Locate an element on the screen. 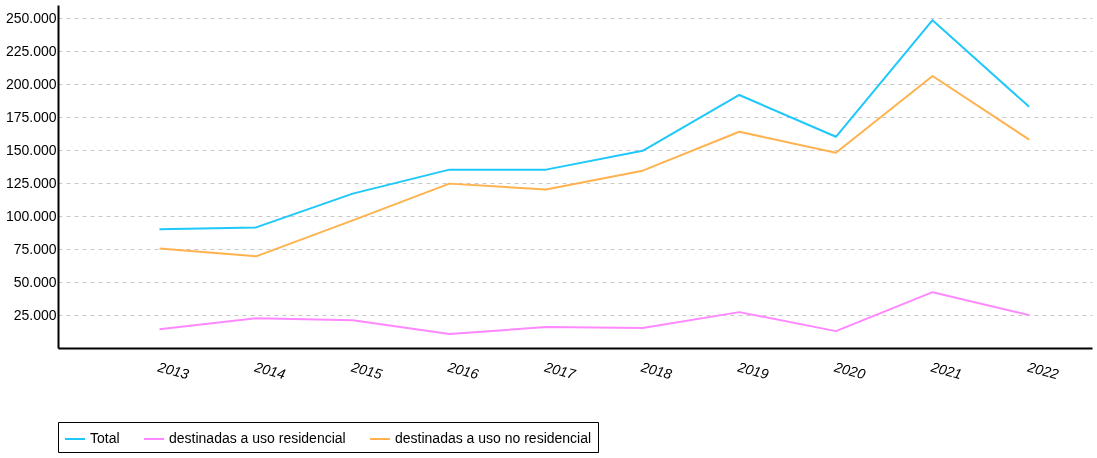 The image size is (1097, 458). y-tick-label: 100.000 is located at coordinates (31, 215).